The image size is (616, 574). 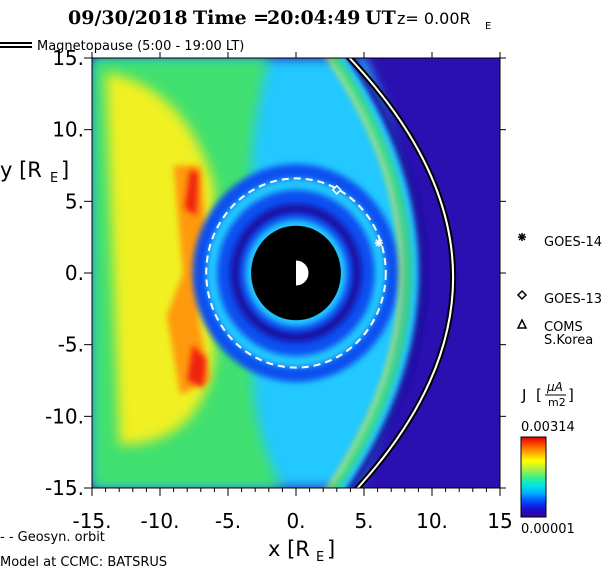 What do you see at coordinates (64, 416) in the screenshot?
I see `y-tick-label: -10.` at bounding box center [64, 416].